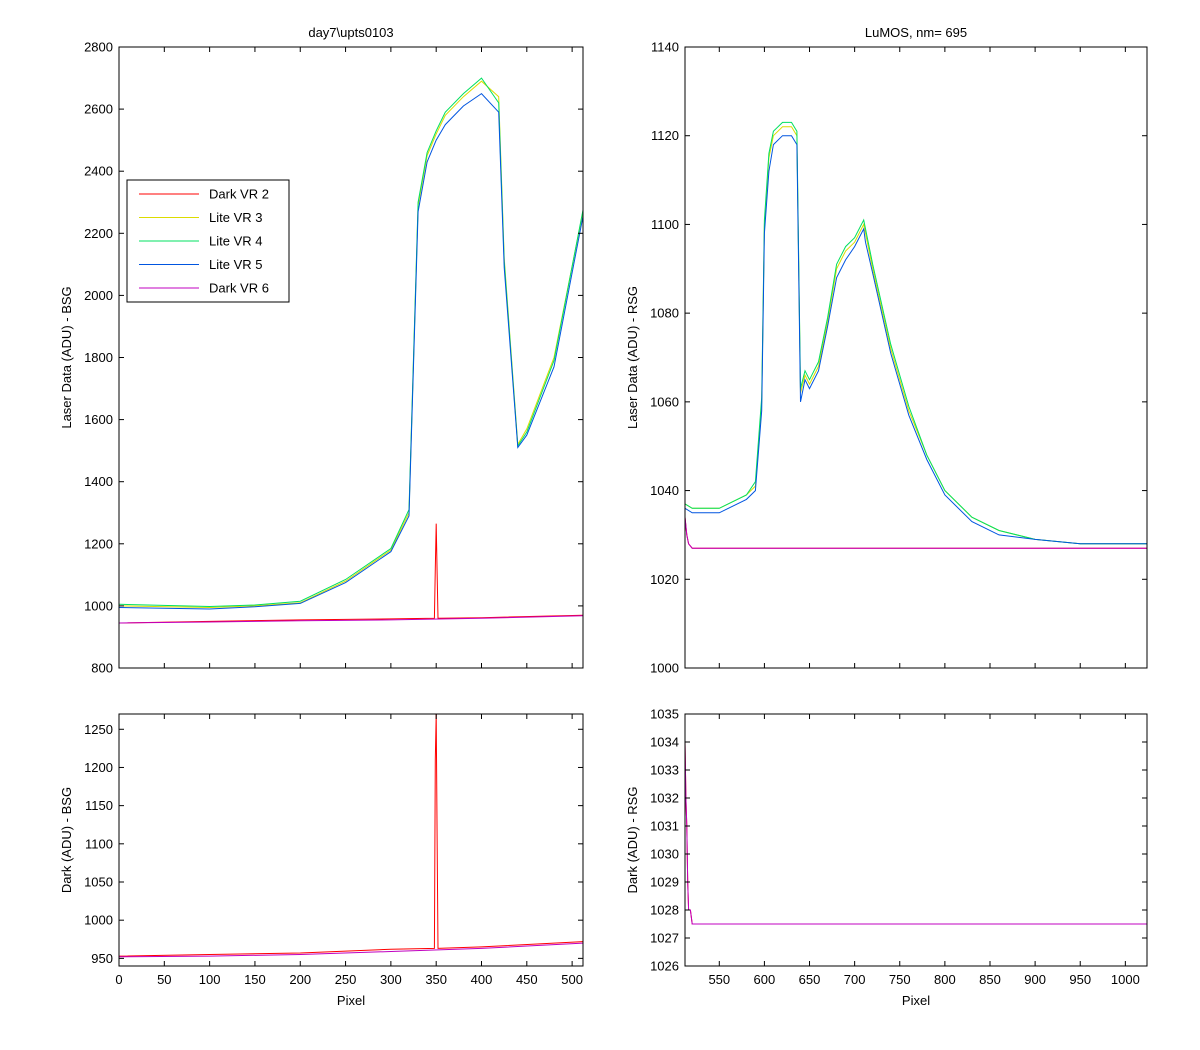  Describe the element at coordinates (210, 979) in the screenshot. I see `x-tick-label: 100` at that location.